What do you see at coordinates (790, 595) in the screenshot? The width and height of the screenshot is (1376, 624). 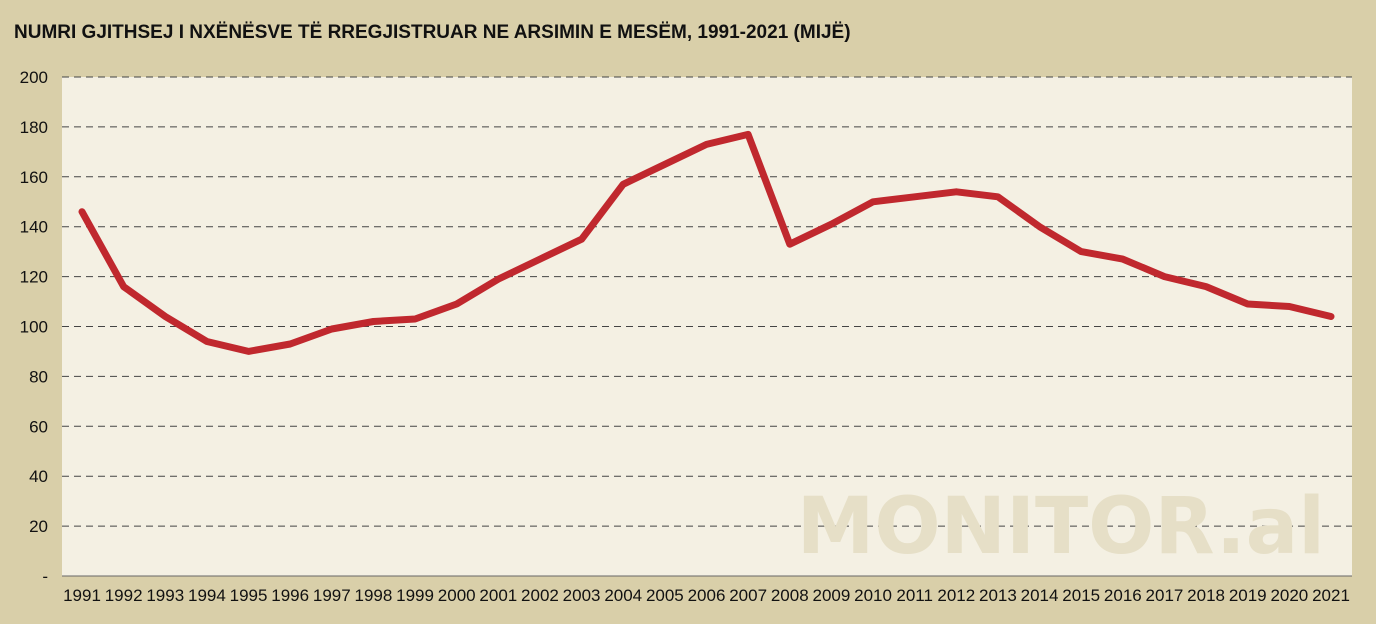 I see `x-tick-label: 2008` at bounding box center [790, 595].